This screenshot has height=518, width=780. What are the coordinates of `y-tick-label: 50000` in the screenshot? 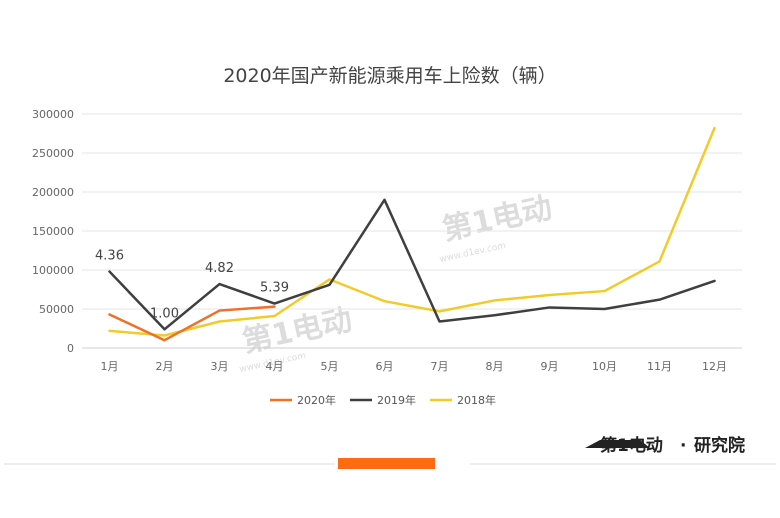 It's located at (56, 309).